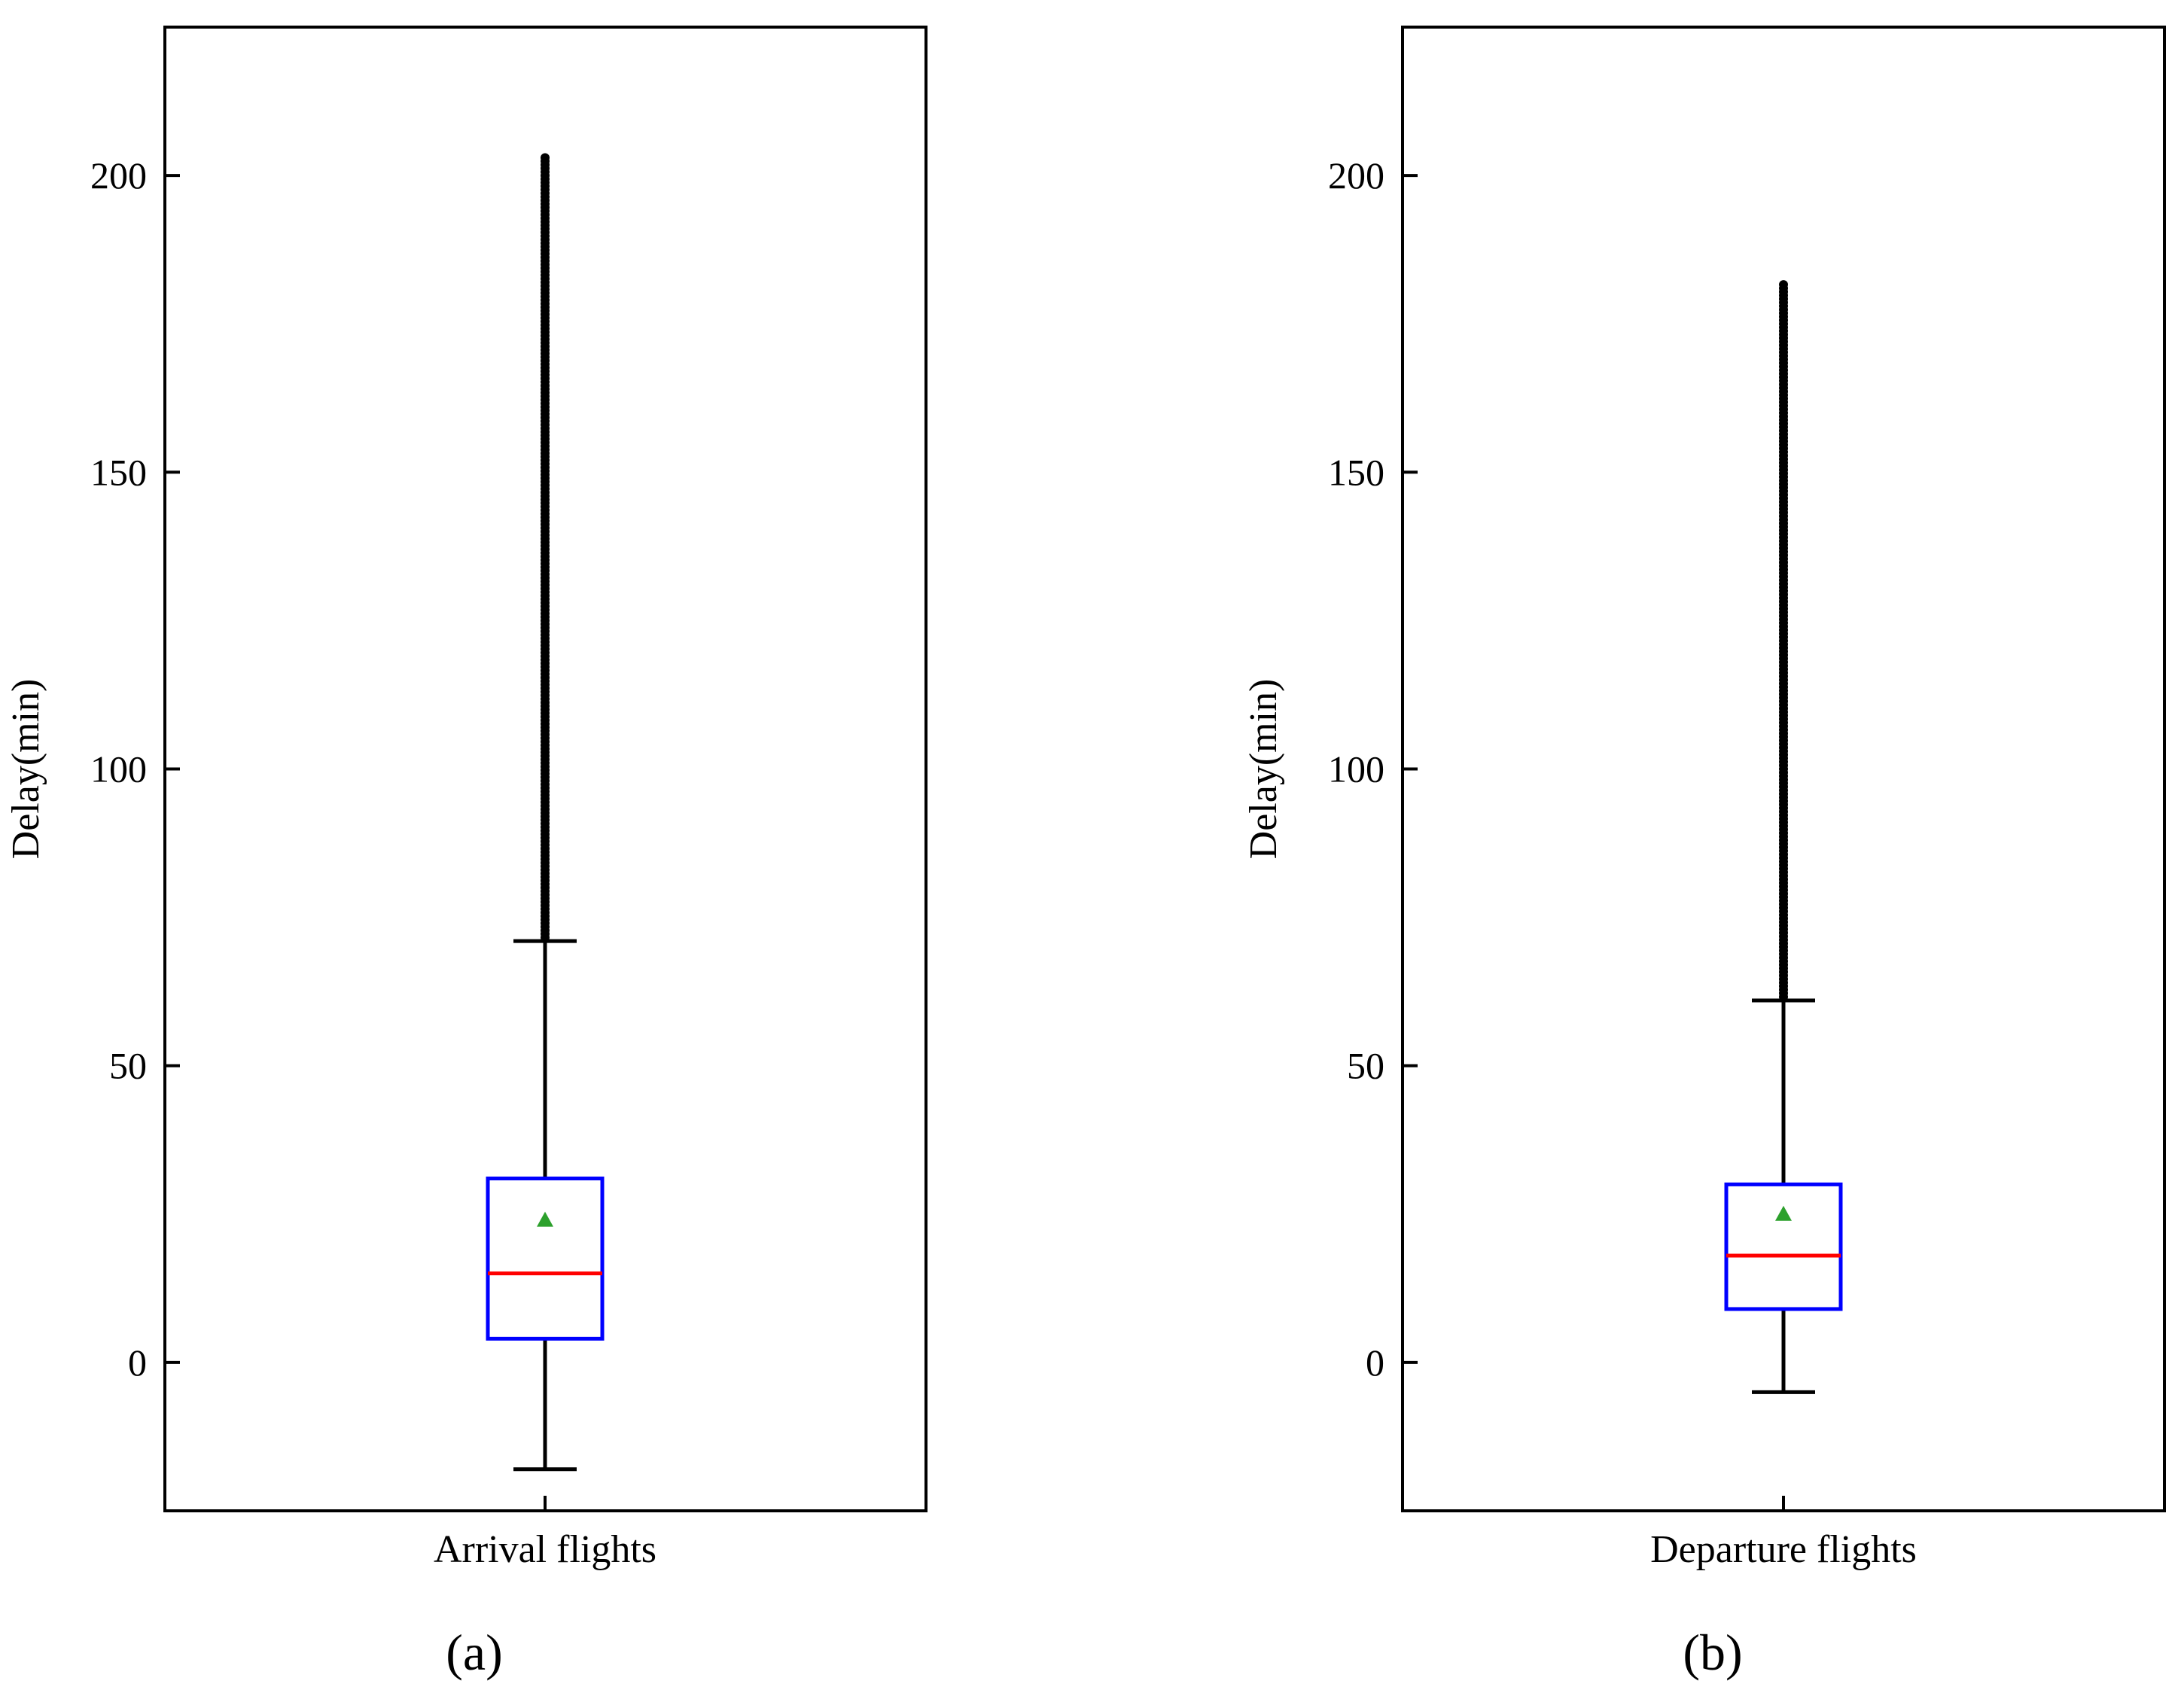 The image size is (2184, 1696). I want to click on x-tick-label: Arrival flights, so click(545, 1550).